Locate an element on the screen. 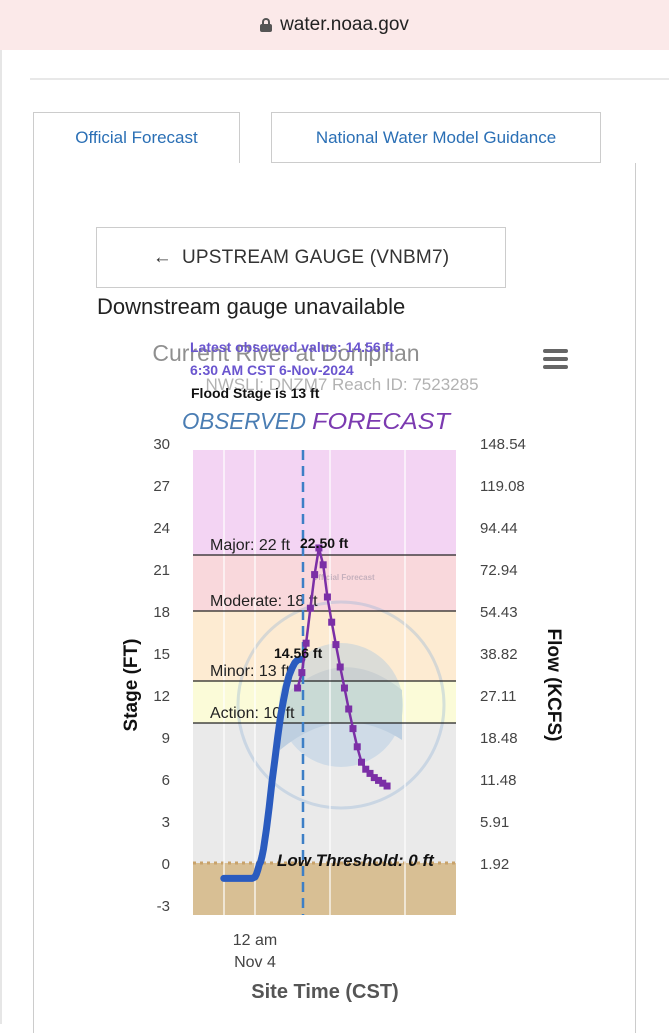  upstream-gauge-button: ← UPSTREAM GAUGE (VNBM7) is located at coordinates (301, 257).